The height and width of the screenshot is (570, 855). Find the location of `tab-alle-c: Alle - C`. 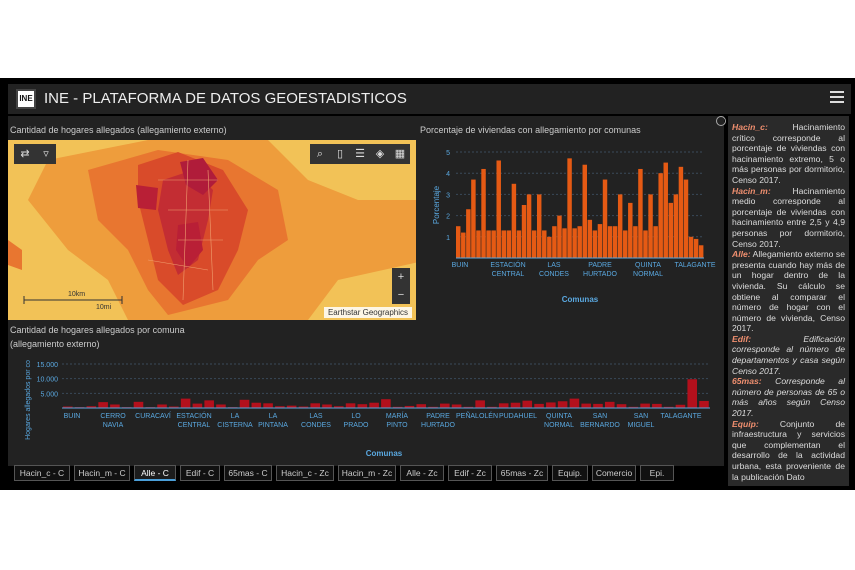

tab-alle-c: Alle - C is located at coordinates (155, 473).